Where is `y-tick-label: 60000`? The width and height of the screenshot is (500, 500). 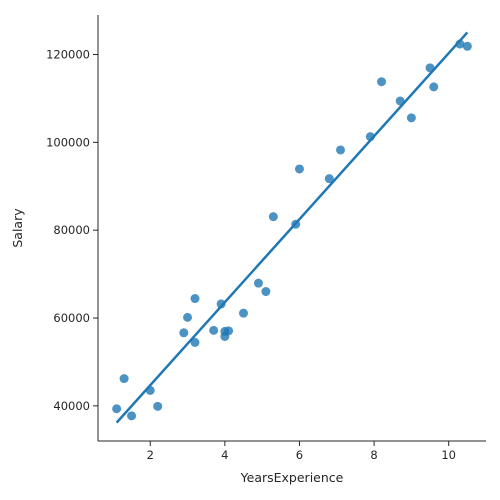
y-tick-label: 60000 is located at coordinates (71, 318).